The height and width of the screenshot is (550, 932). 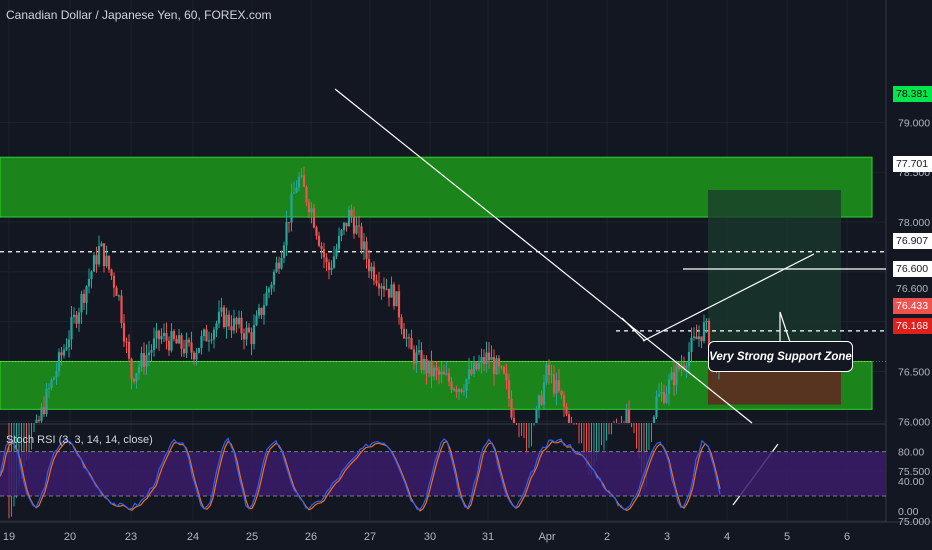 I want to click on time-tick-label: 27, so click(x=370, y=537).